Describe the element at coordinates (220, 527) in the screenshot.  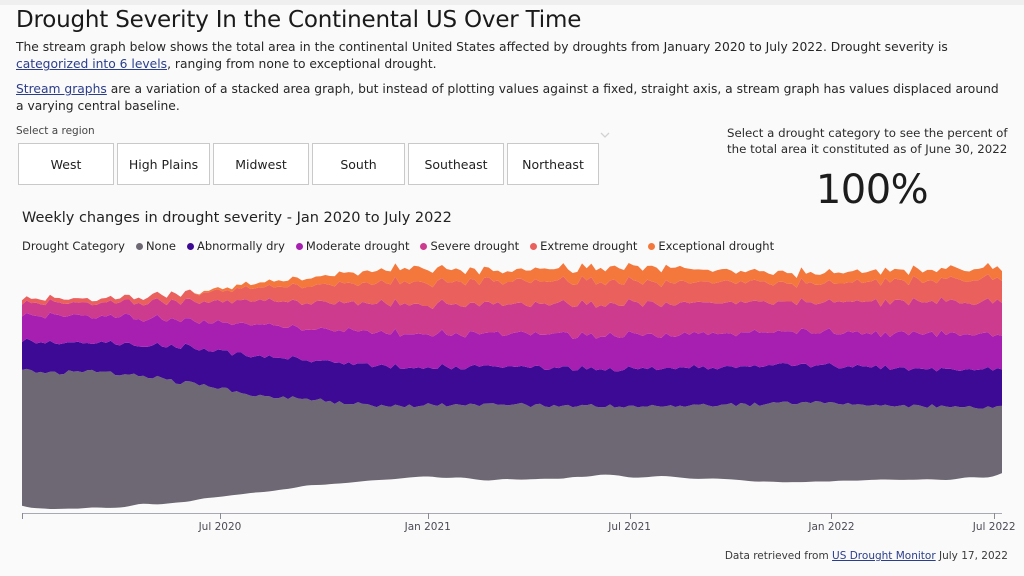
I see `axis-tick-label: Jul 2020` at that location.